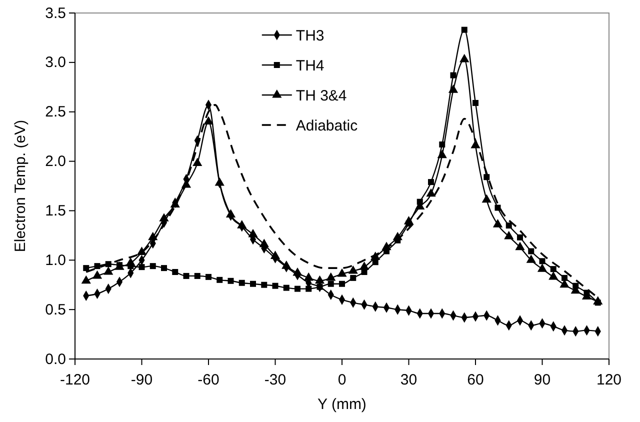 The image size is (640, 422). I want to click on legend-label: TH 3&4, so click(321, 95).